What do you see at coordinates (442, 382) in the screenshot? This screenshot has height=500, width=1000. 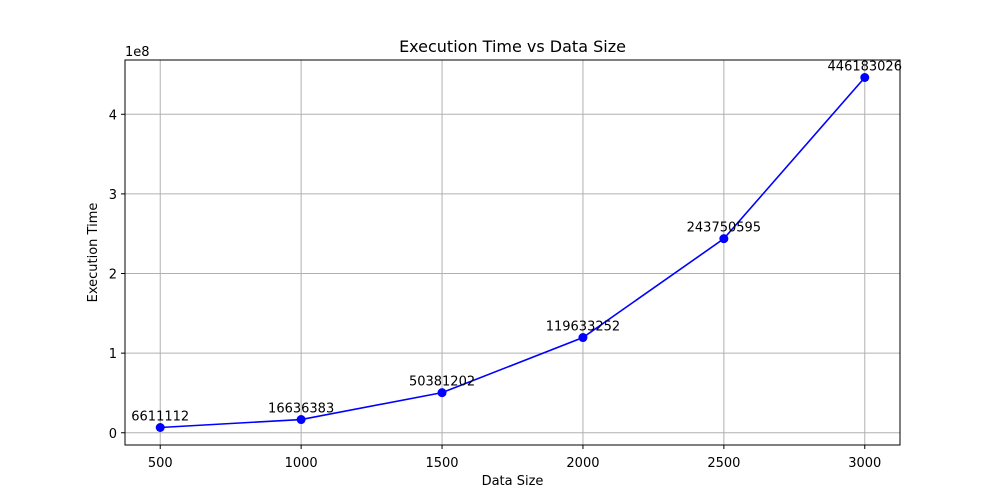 I see `data-label: 50381202` at bounding box center [442, 382].